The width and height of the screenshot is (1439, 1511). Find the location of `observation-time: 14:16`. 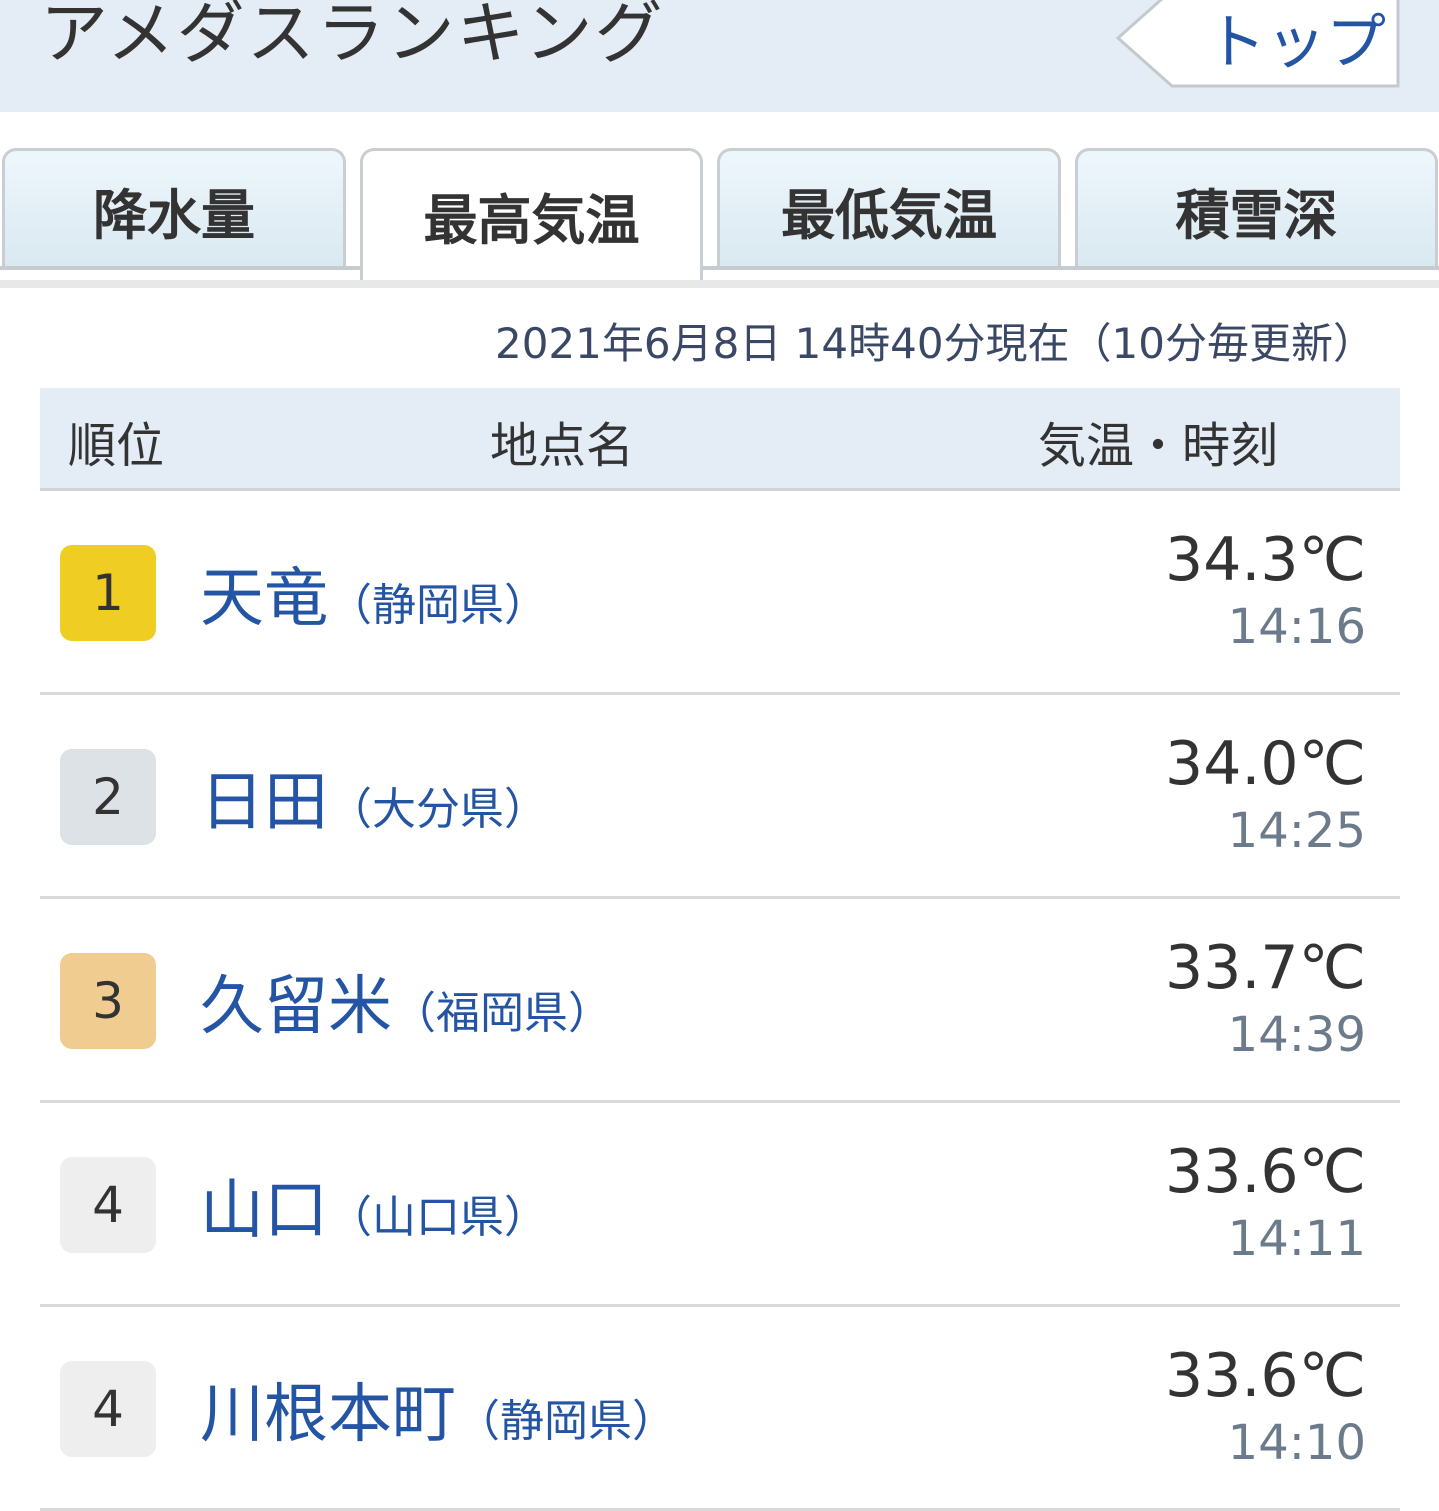

observation-time: 14:16 is located at coordinates (1296, 627).